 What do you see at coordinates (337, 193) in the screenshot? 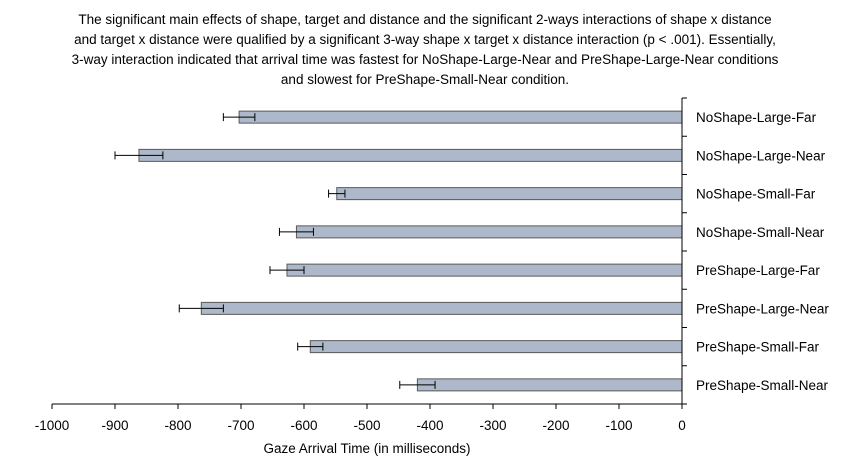
I see `error-bar-noshape-small-far` at bounding box center [337, 193].